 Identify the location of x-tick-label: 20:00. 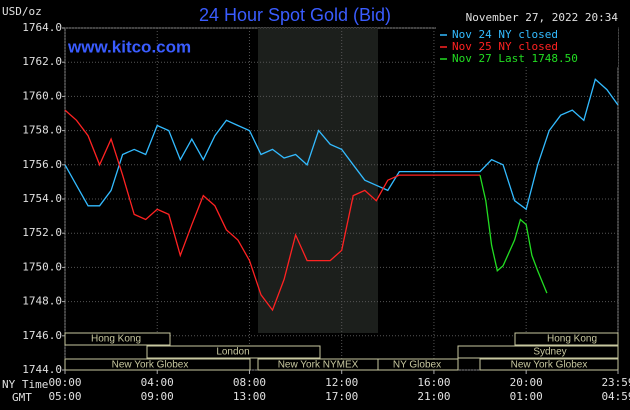
(526, 382).